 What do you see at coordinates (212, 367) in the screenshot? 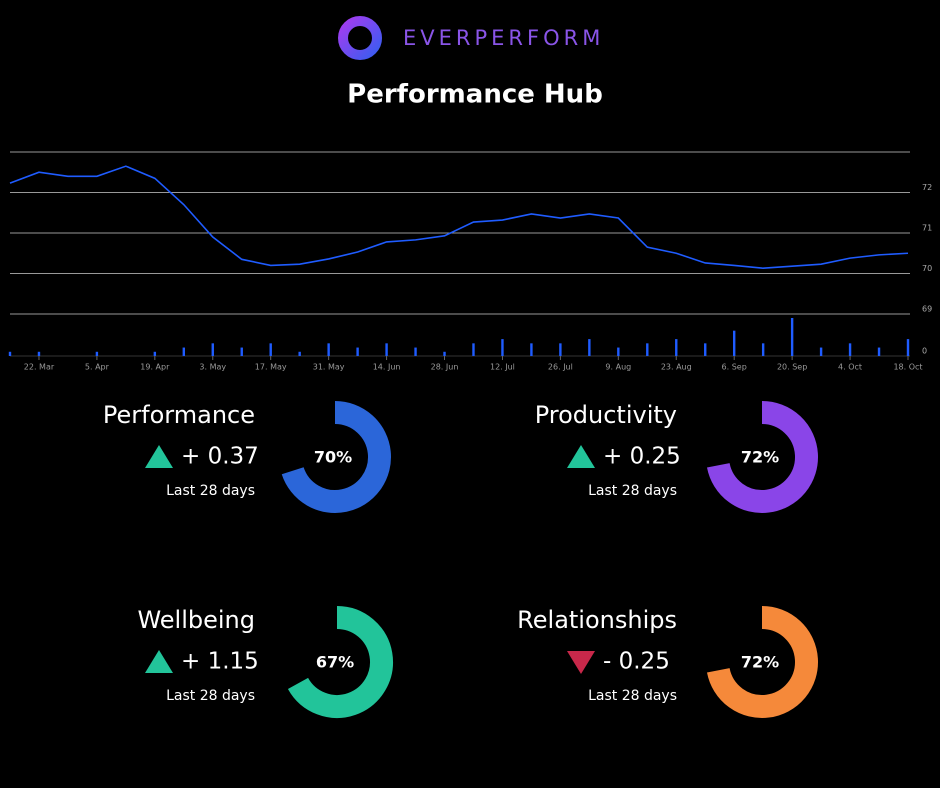
I see `x-tick-label: 3. May` at bounding box center [212, 367].